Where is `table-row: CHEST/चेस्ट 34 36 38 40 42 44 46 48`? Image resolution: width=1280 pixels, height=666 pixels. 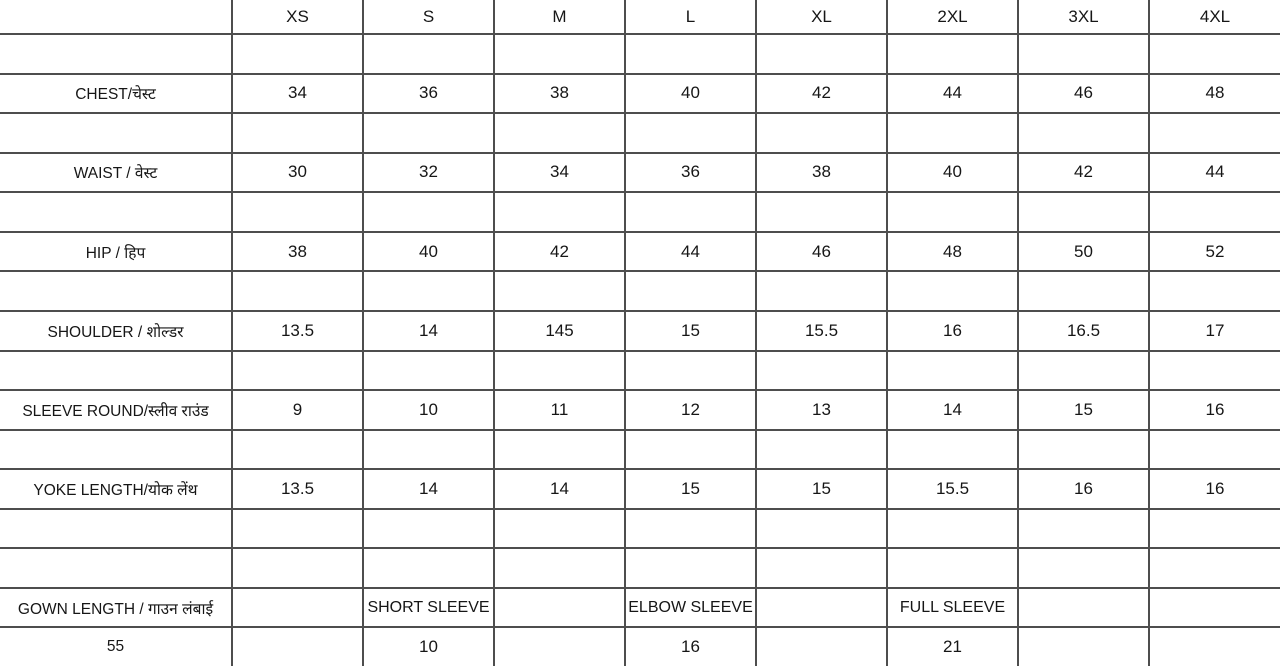 table-row: CHEST/चेस्ट 34 36 38 40 42 44 46 48 is located at coordinates (640, 93).